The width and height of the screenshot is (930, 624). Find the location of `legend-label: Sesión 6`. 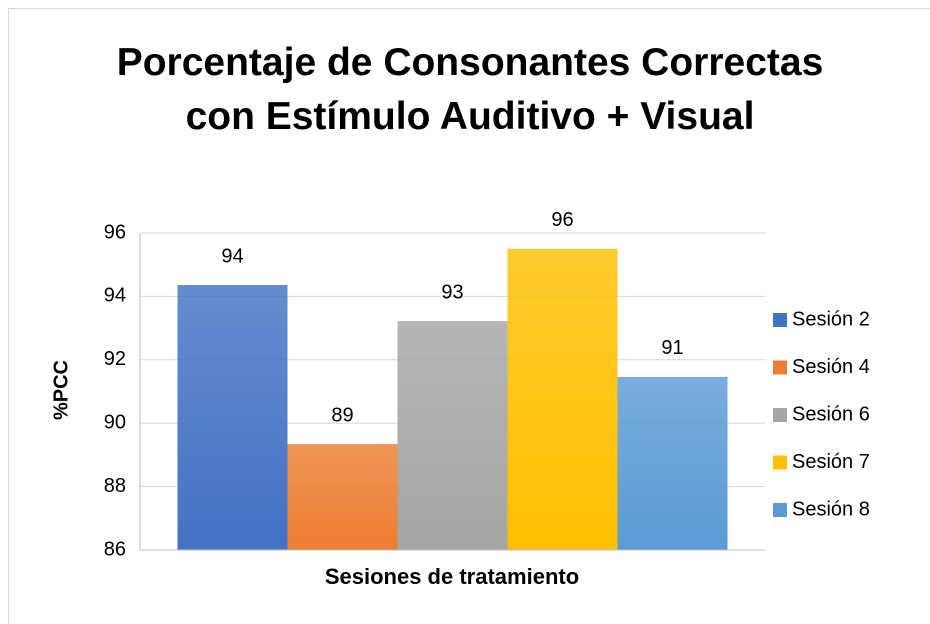

legend-label: Sesión 6 is located at coordinates (831, 414).